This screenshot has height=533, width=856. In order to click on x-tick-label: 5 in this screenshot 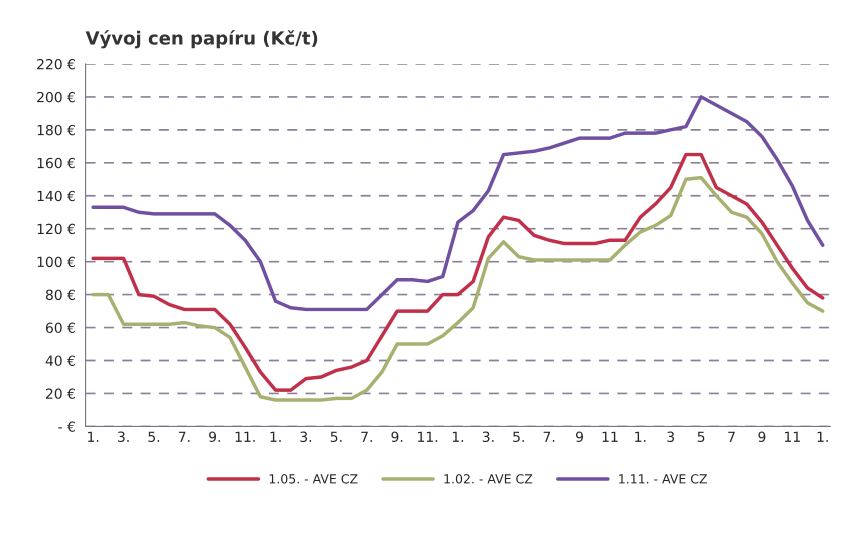, I will do `click(701, 437)`.